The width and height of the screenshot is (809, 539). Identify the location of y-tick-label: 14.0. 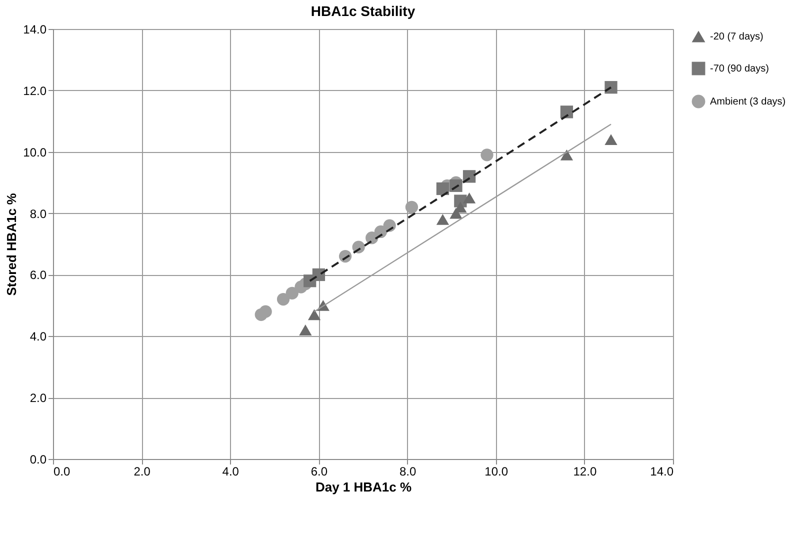
(35, 29).